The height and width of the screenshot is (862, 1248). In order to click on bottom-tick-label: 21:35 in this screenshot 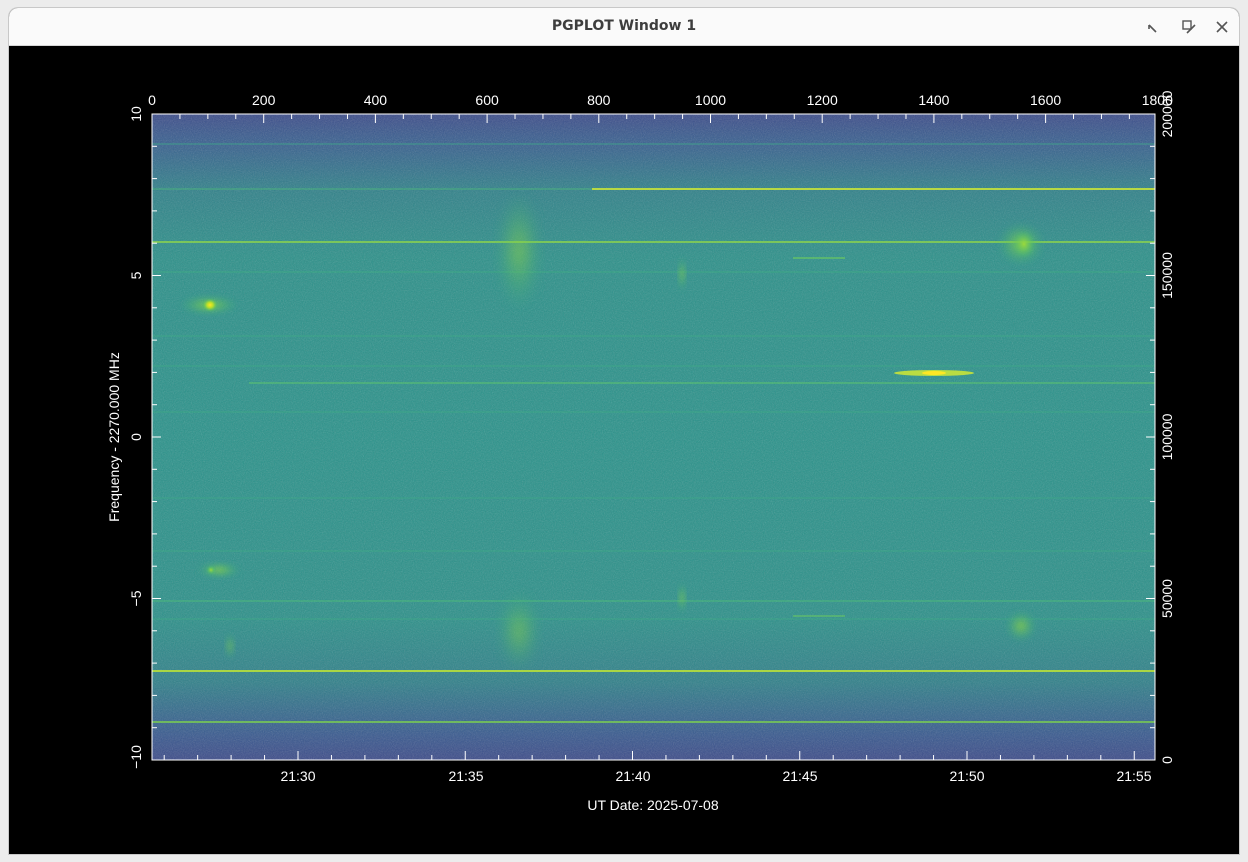, I will do `click(465, 776)`.